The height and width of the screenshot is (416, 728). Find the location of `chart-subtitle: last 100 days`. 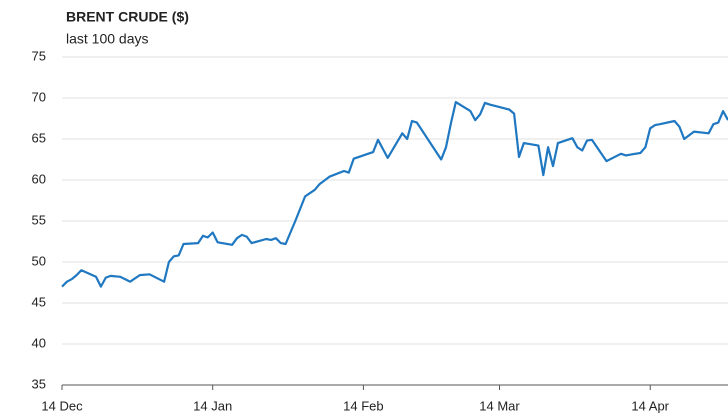

chart-subtitle: last 100 days is located at coordinates (107, 39).